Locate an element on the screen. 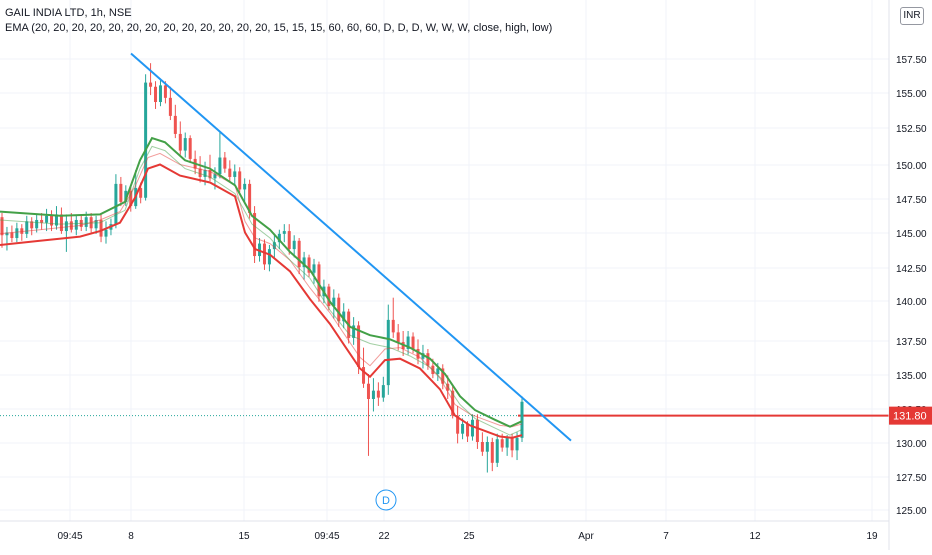 This screenshot has height=555, width=932. last-price-label: 131.80 is located at coordinates (910, 415).